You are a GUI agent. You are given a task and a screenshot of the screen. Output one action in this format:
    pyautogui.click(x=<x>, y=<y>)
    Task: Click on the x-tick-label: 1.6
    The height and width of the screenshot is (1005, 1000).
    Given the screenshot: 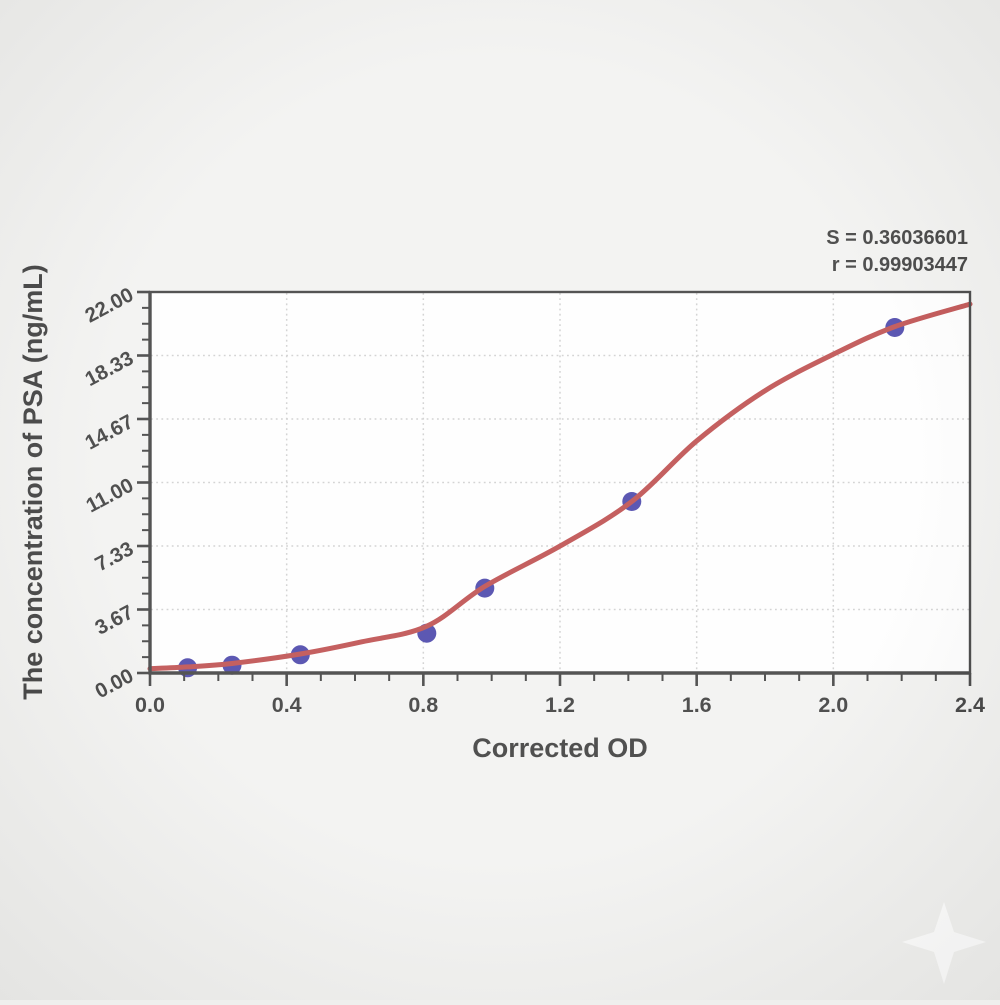 What is the action you would take?
    pyautogui.click(x=697, y=705)
    